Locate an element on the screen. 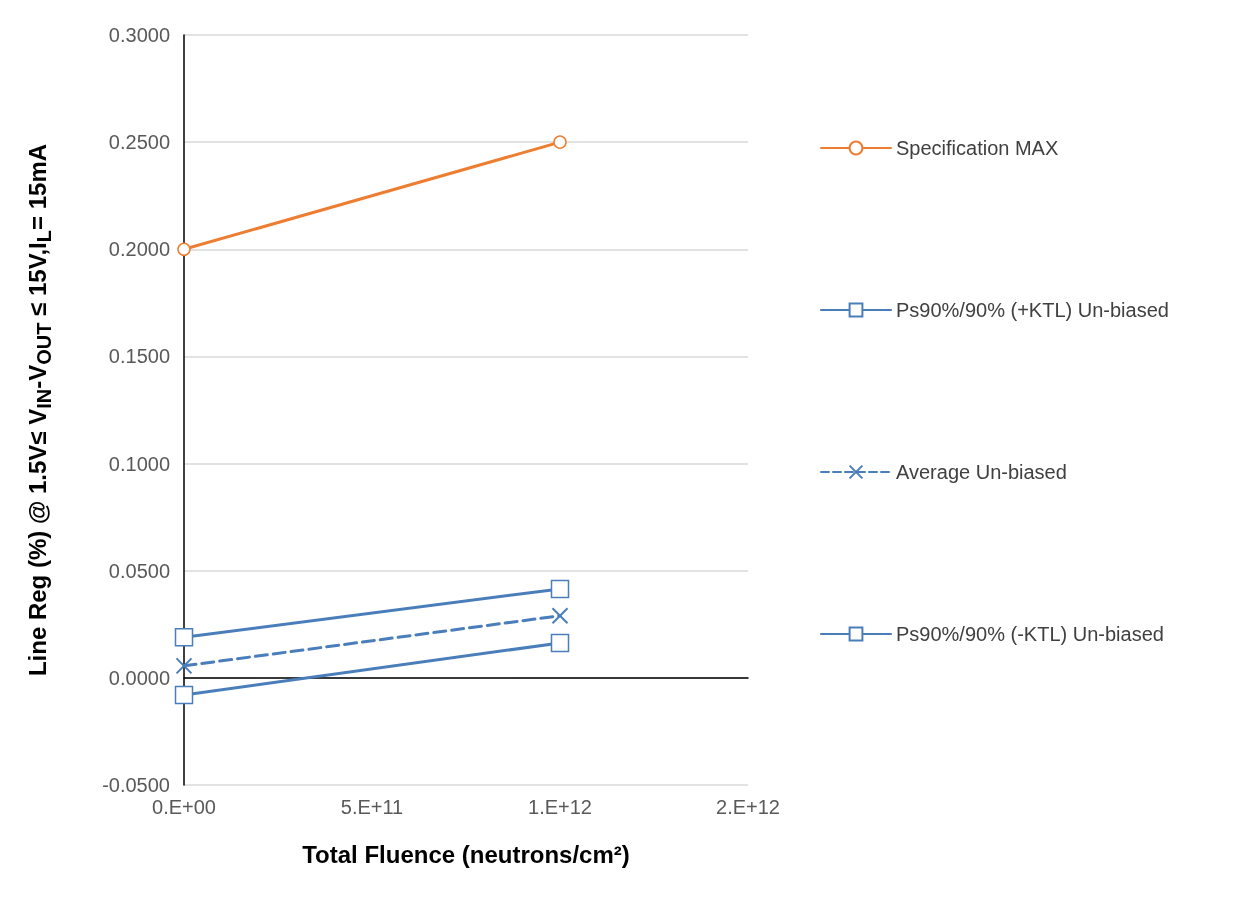  legend-label: Ps90%/90% (+KTL) Un-biased is located at coordinates (1032, 310).